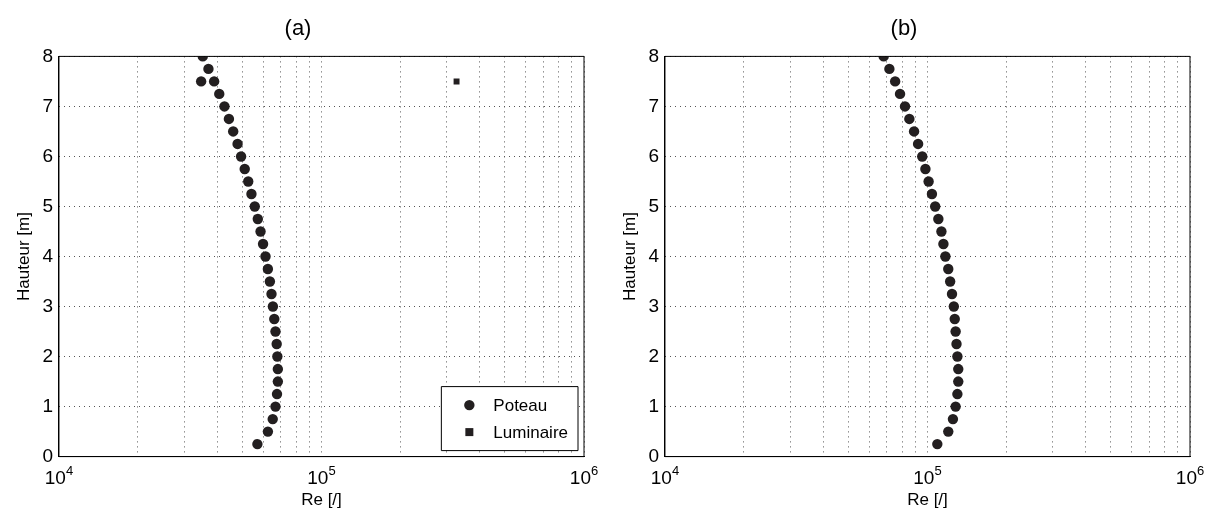 The image size is (1229, 519). I want to click on chart-title: (a), so click(298, 28).